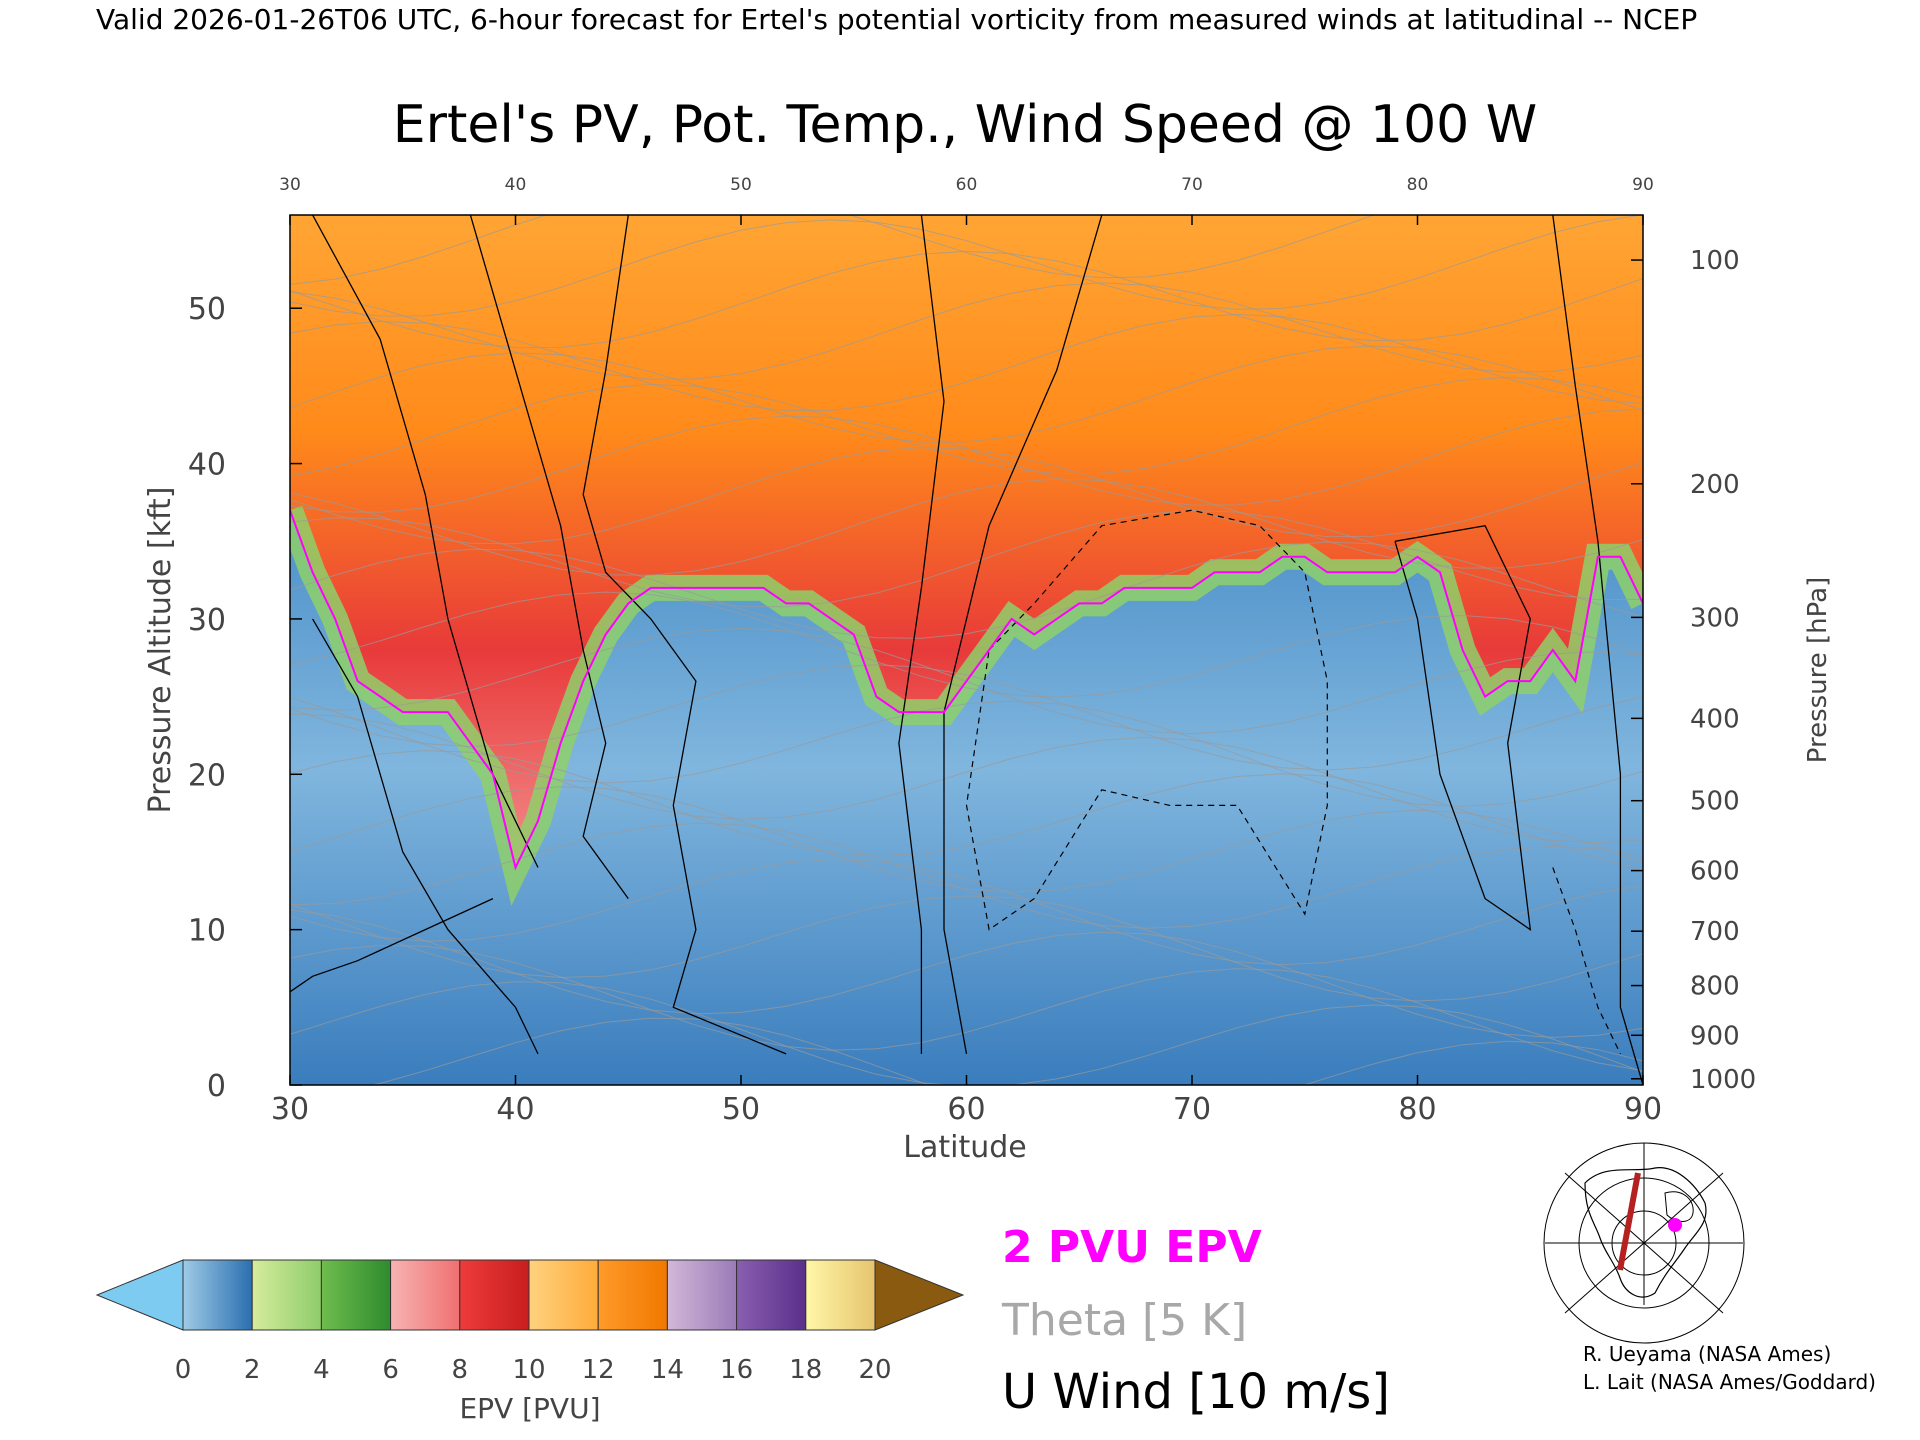 The image size is (1920, 1440). What do you see at coordinates (598, 1370) in the screenshot?
I see `colorbar-tick-label: 12` at bounding box center [598, 1370].